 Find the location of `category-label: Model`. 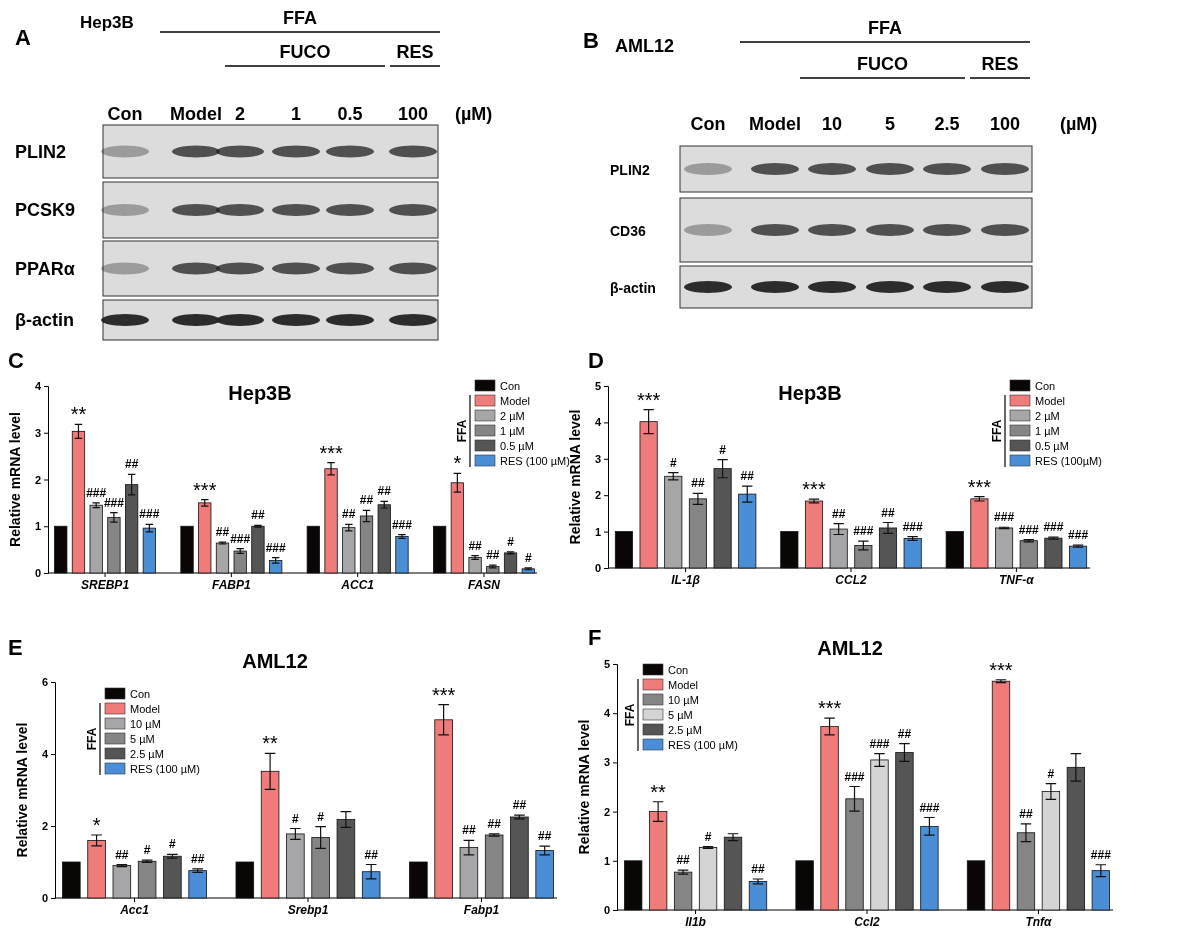

category-label: Model is located at coordinates (775, 124).